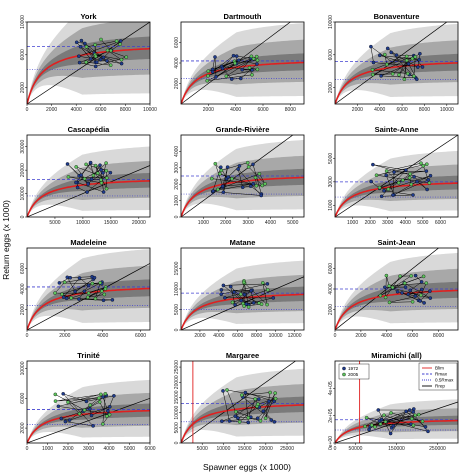  I want to click on x-tick-label: 0, so click(335, 449).